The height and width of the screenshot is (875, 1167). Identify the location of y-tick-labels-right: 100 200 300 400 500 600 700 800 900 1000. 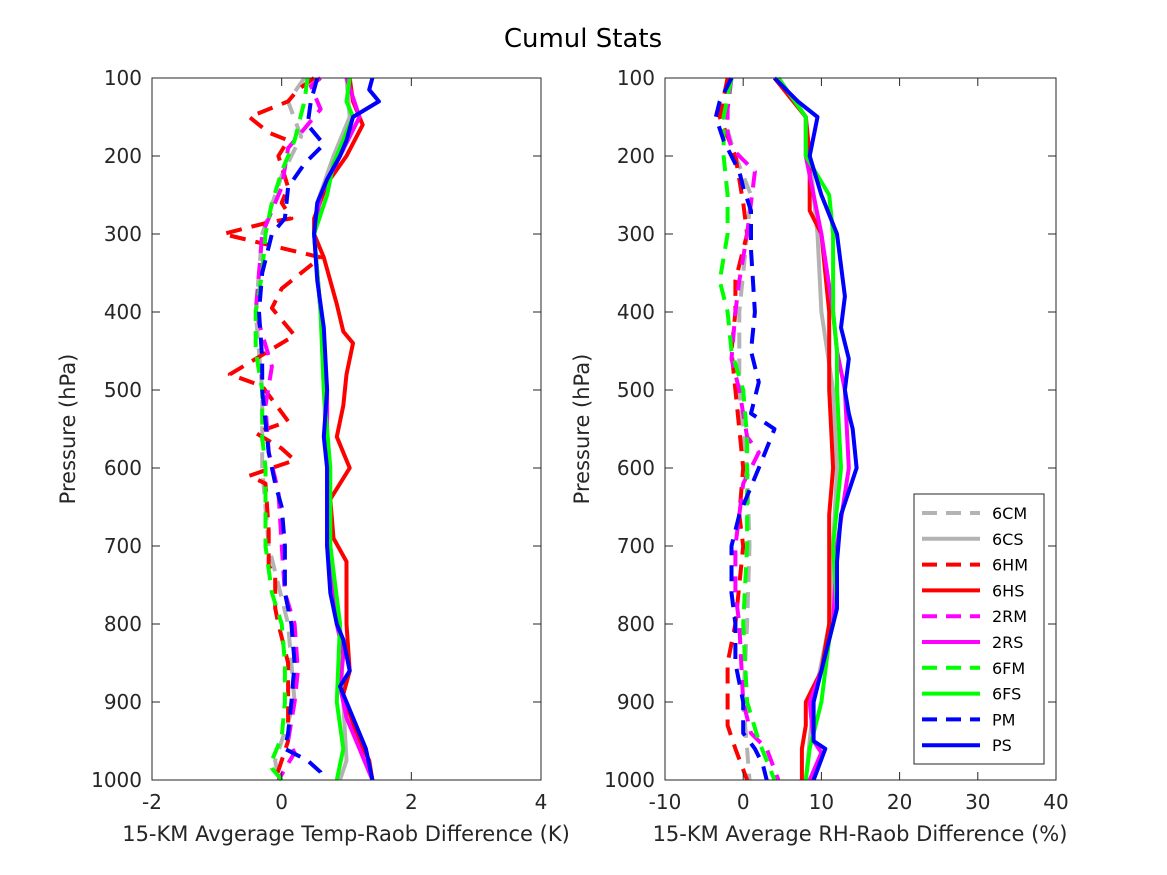
(629, 429).